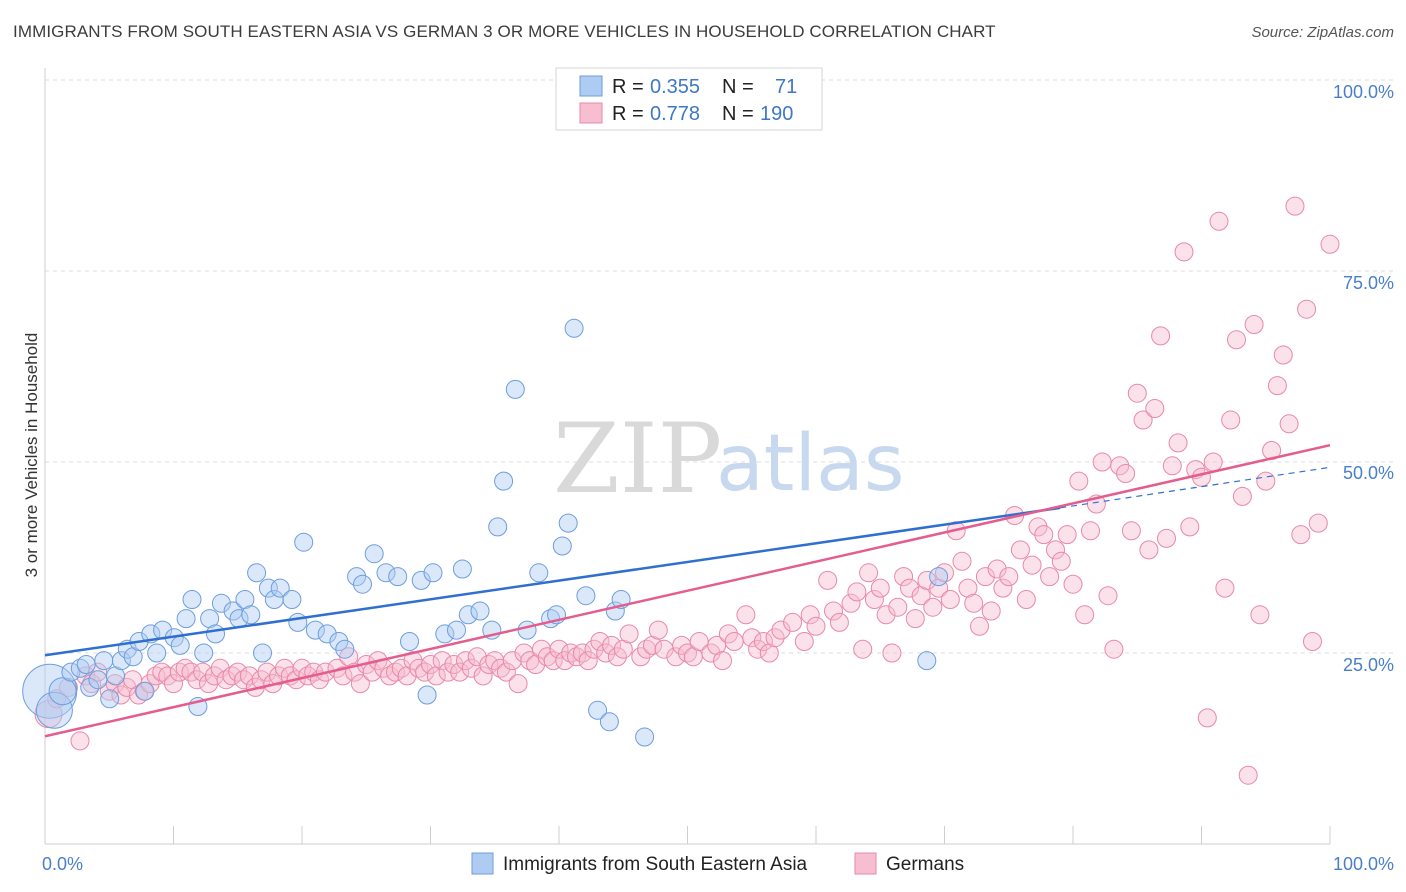  What do you see at coordinates (637, 459) in the screenshot?
I see `watermark-zip: ZIP` at bounding box center [637, 459].